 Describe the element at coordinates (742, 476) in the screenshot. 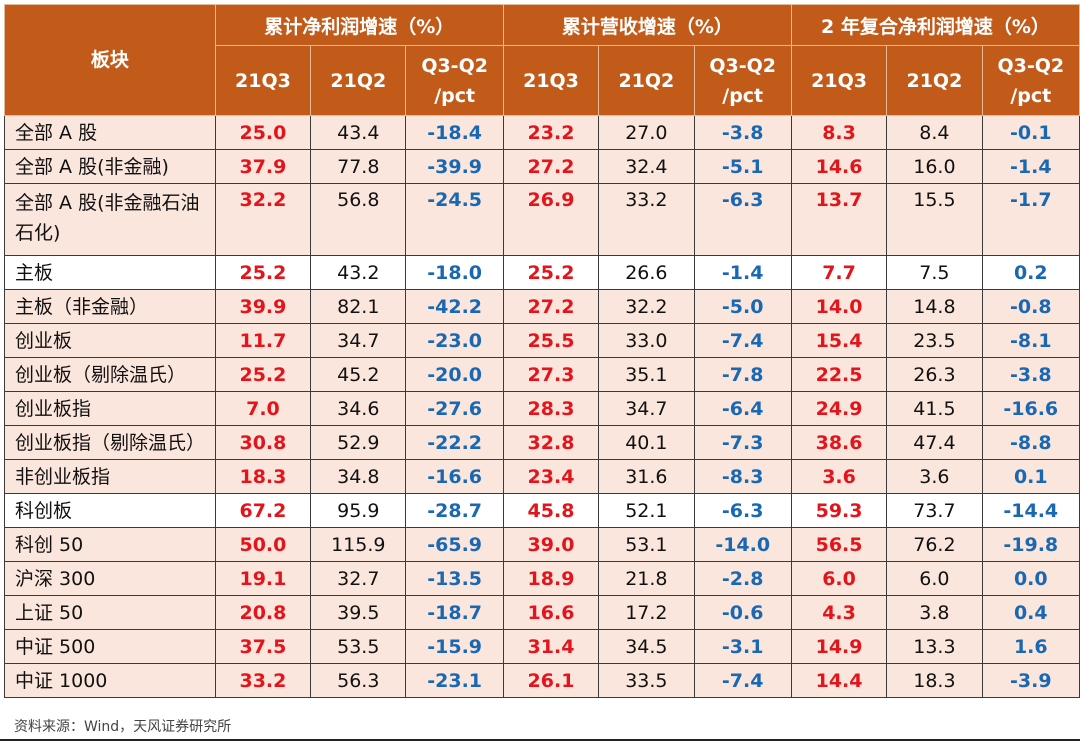

I see `diff-value-cell: -8.3` at that location.